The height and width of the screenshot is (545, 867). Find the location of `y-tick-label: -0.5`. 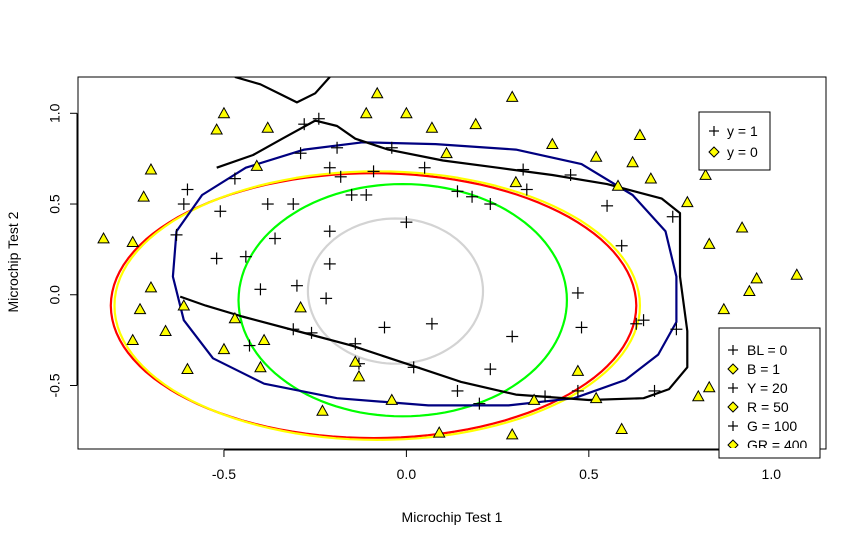

y-tick-label: -0.5 is located at coordinates (55, 385).